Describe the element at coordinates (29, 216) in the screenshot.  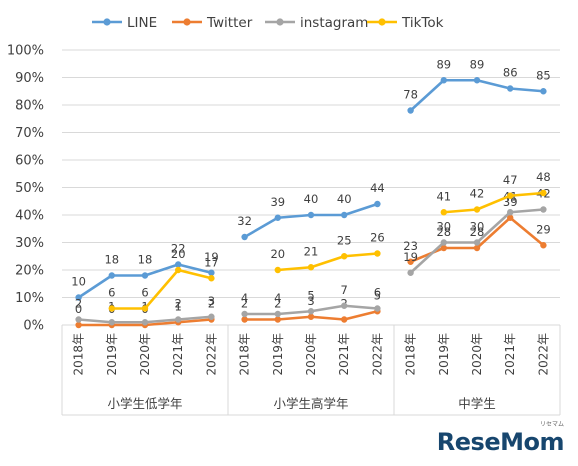
I see `y-tick-label: 40%` at that location.